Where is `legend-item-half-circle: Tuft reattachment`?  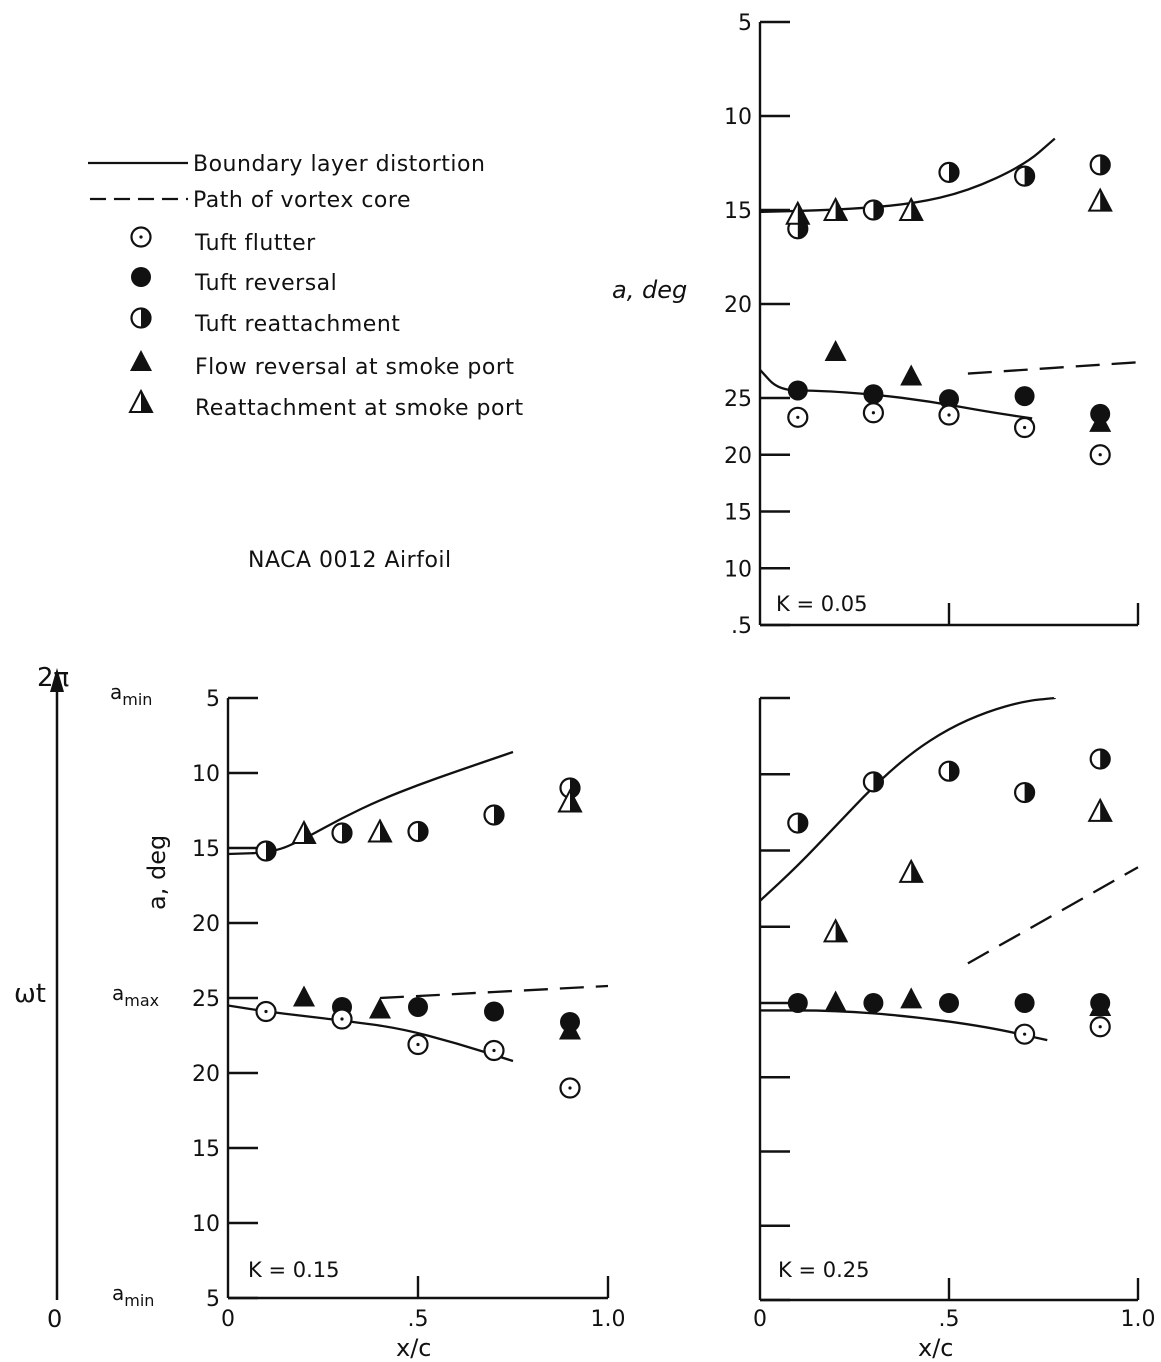 legend-item-half-circle: Tuft reattachment is located at coordinates (265, 322).